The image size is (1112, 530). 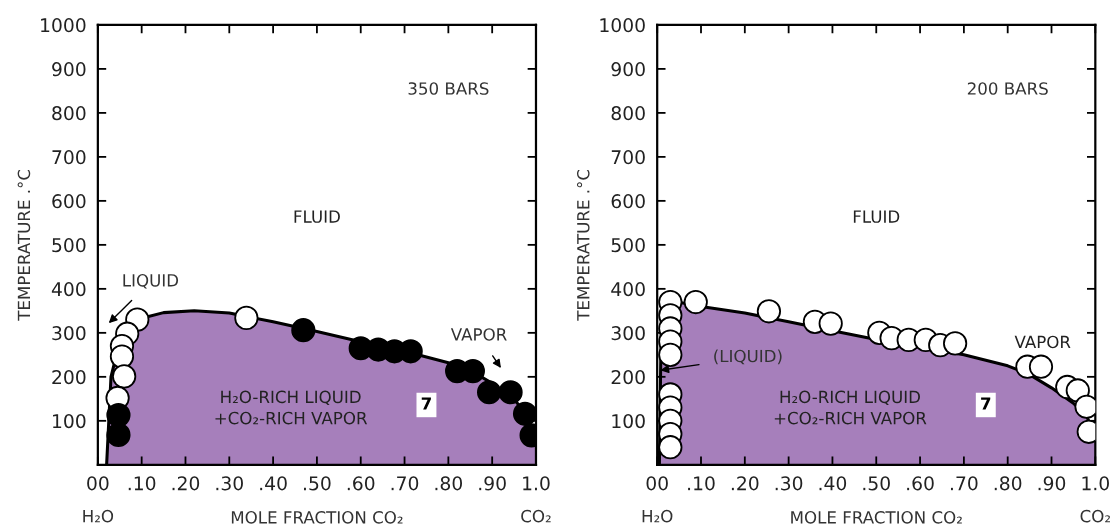 I want to click on text: 200 BARS, so click(x=1007, y=88).